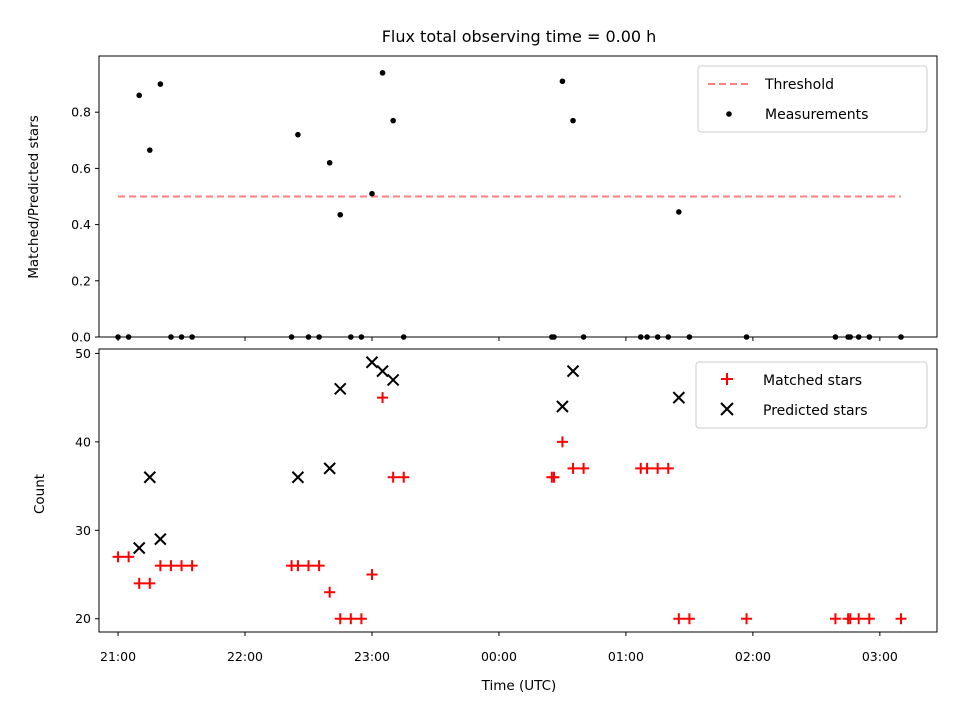  What do you see at coordinates (245, 656) in the screenshot?
I see `bottom-xtick-label: 22:00` at bounding box center [245, 656].